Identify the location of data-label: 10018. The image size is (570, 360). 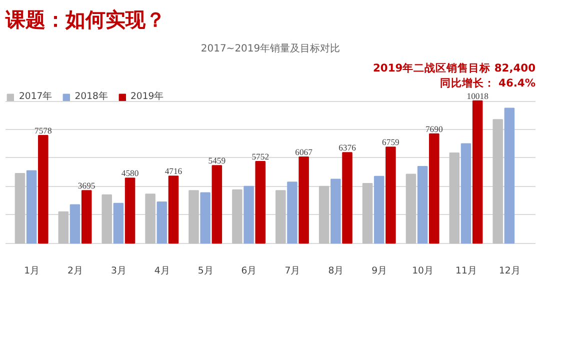
(477, 95).